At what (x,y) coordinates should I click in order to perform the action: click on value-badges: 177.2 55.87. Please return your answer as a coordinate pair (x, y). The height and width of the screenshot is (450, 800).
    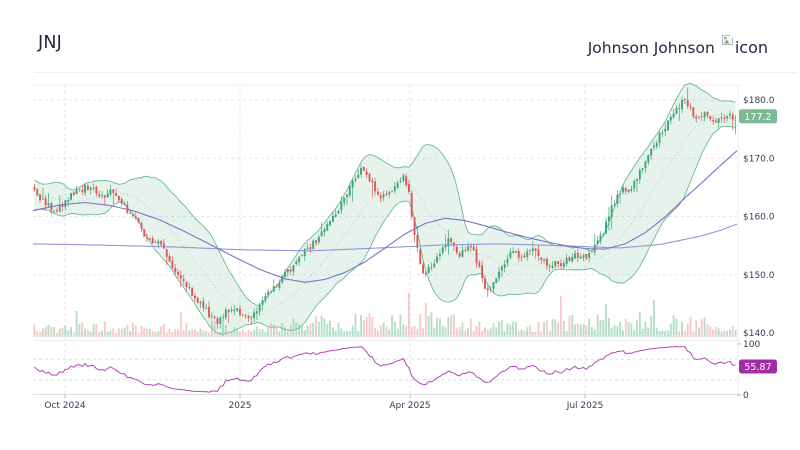
    Looking at the image, I should click on (758, 241).